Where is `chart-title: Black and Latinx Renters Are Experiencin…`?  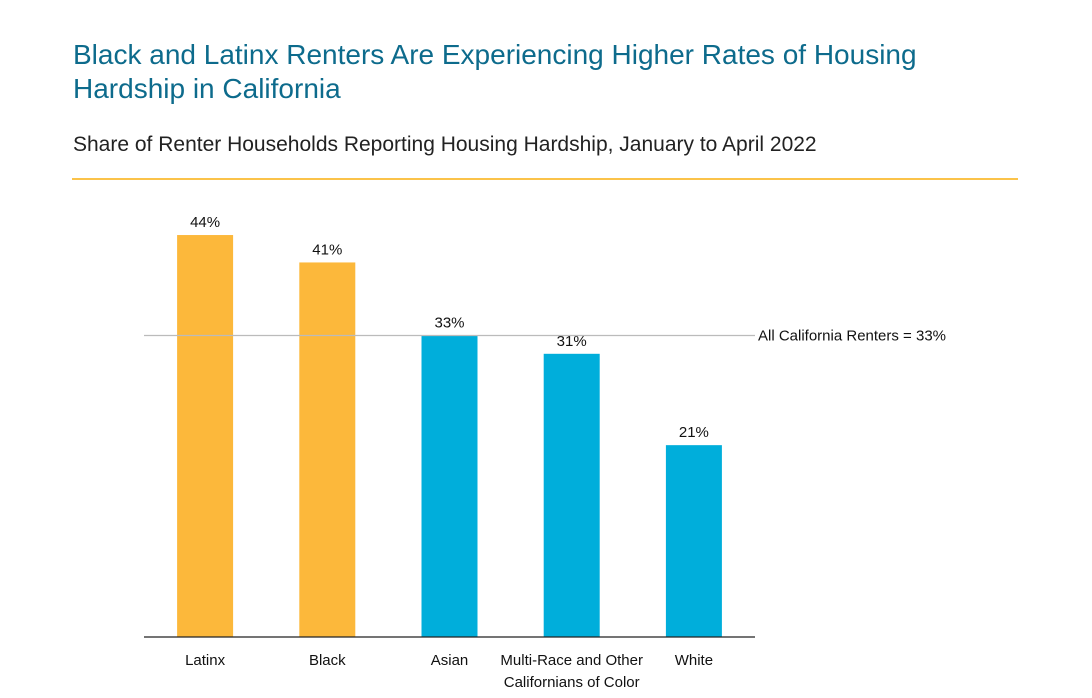
chart-title: Black and Latinx Renters Are Experiencin… is located at coordinates (495, 71).